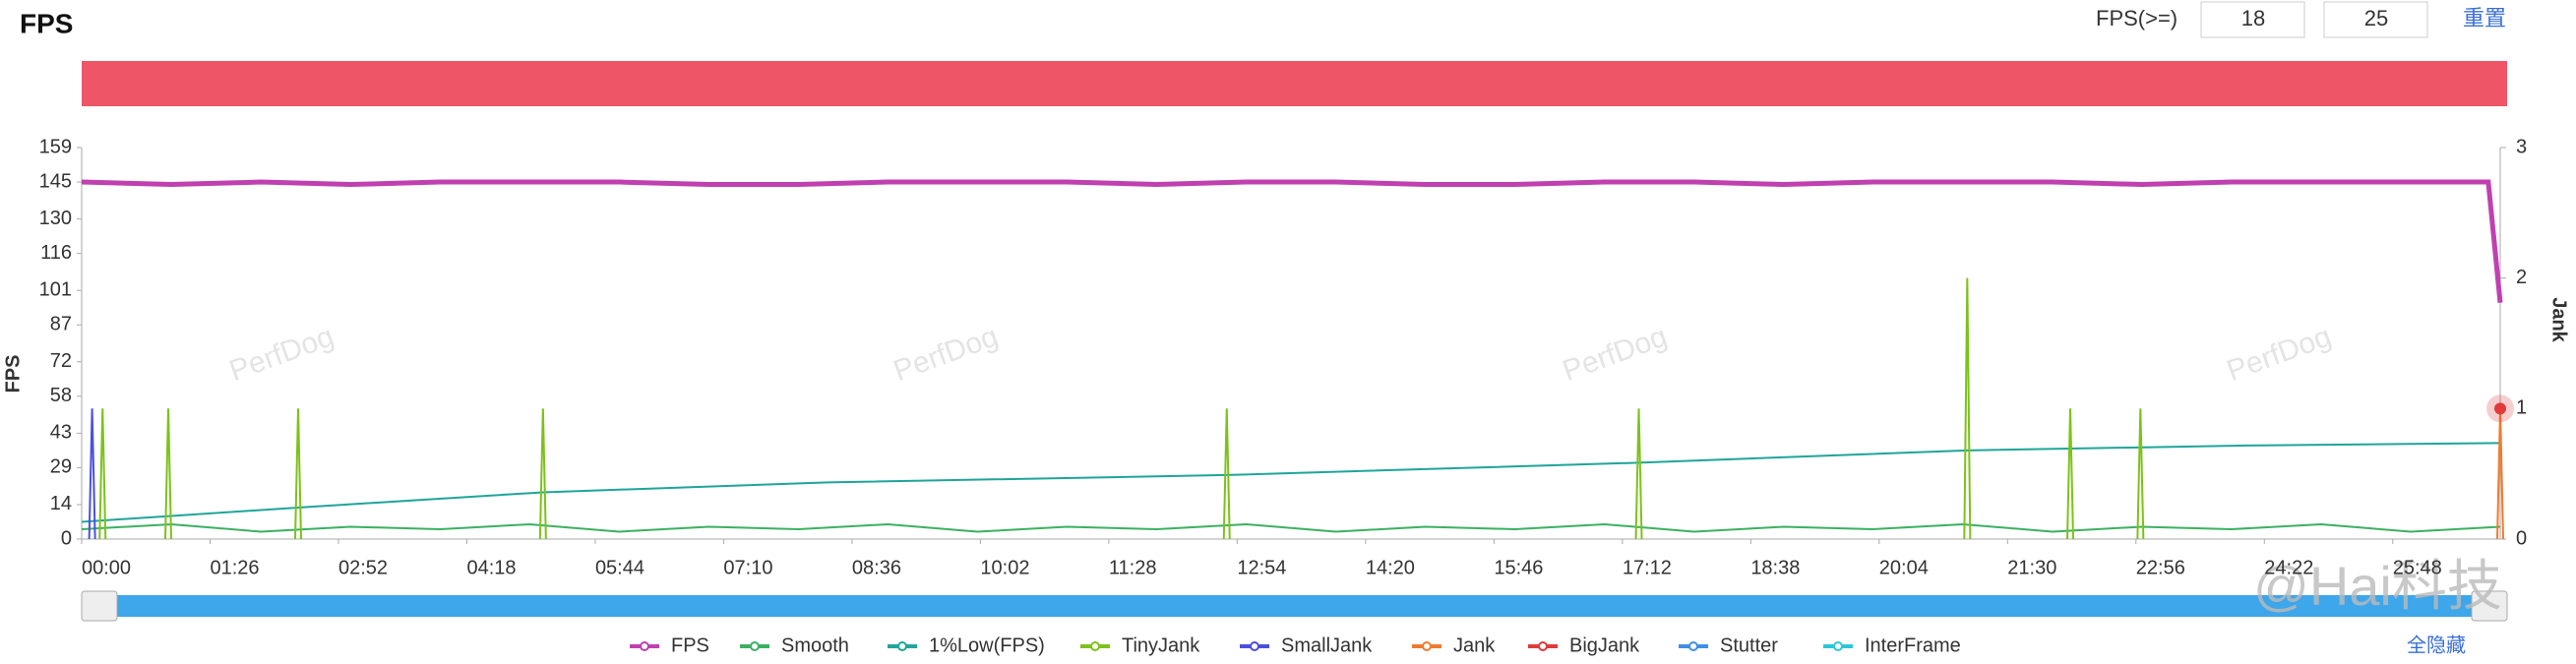  What do you see at coordinates (815, 645) in the screenshot?
I see `legend-label: Smooth` at bounding box center [815, 645].